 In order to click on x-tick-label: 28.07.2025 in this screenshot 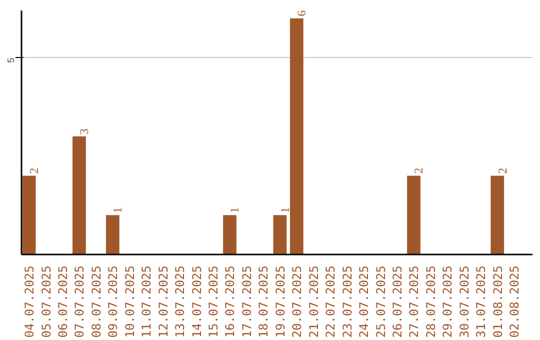, I will do `click(431, 301)`.